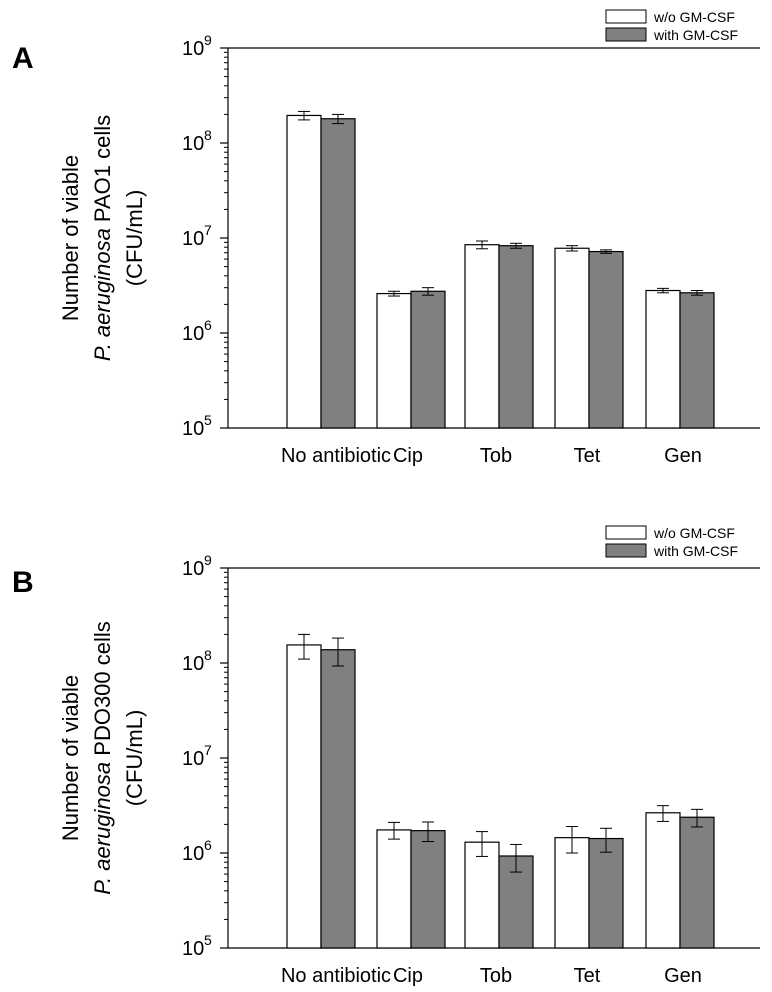 The height and width of the screenshot is (992, 772). Describe the element at coordinates (23, 58) in the screenshot. I see `panel-letter: A` at that location.